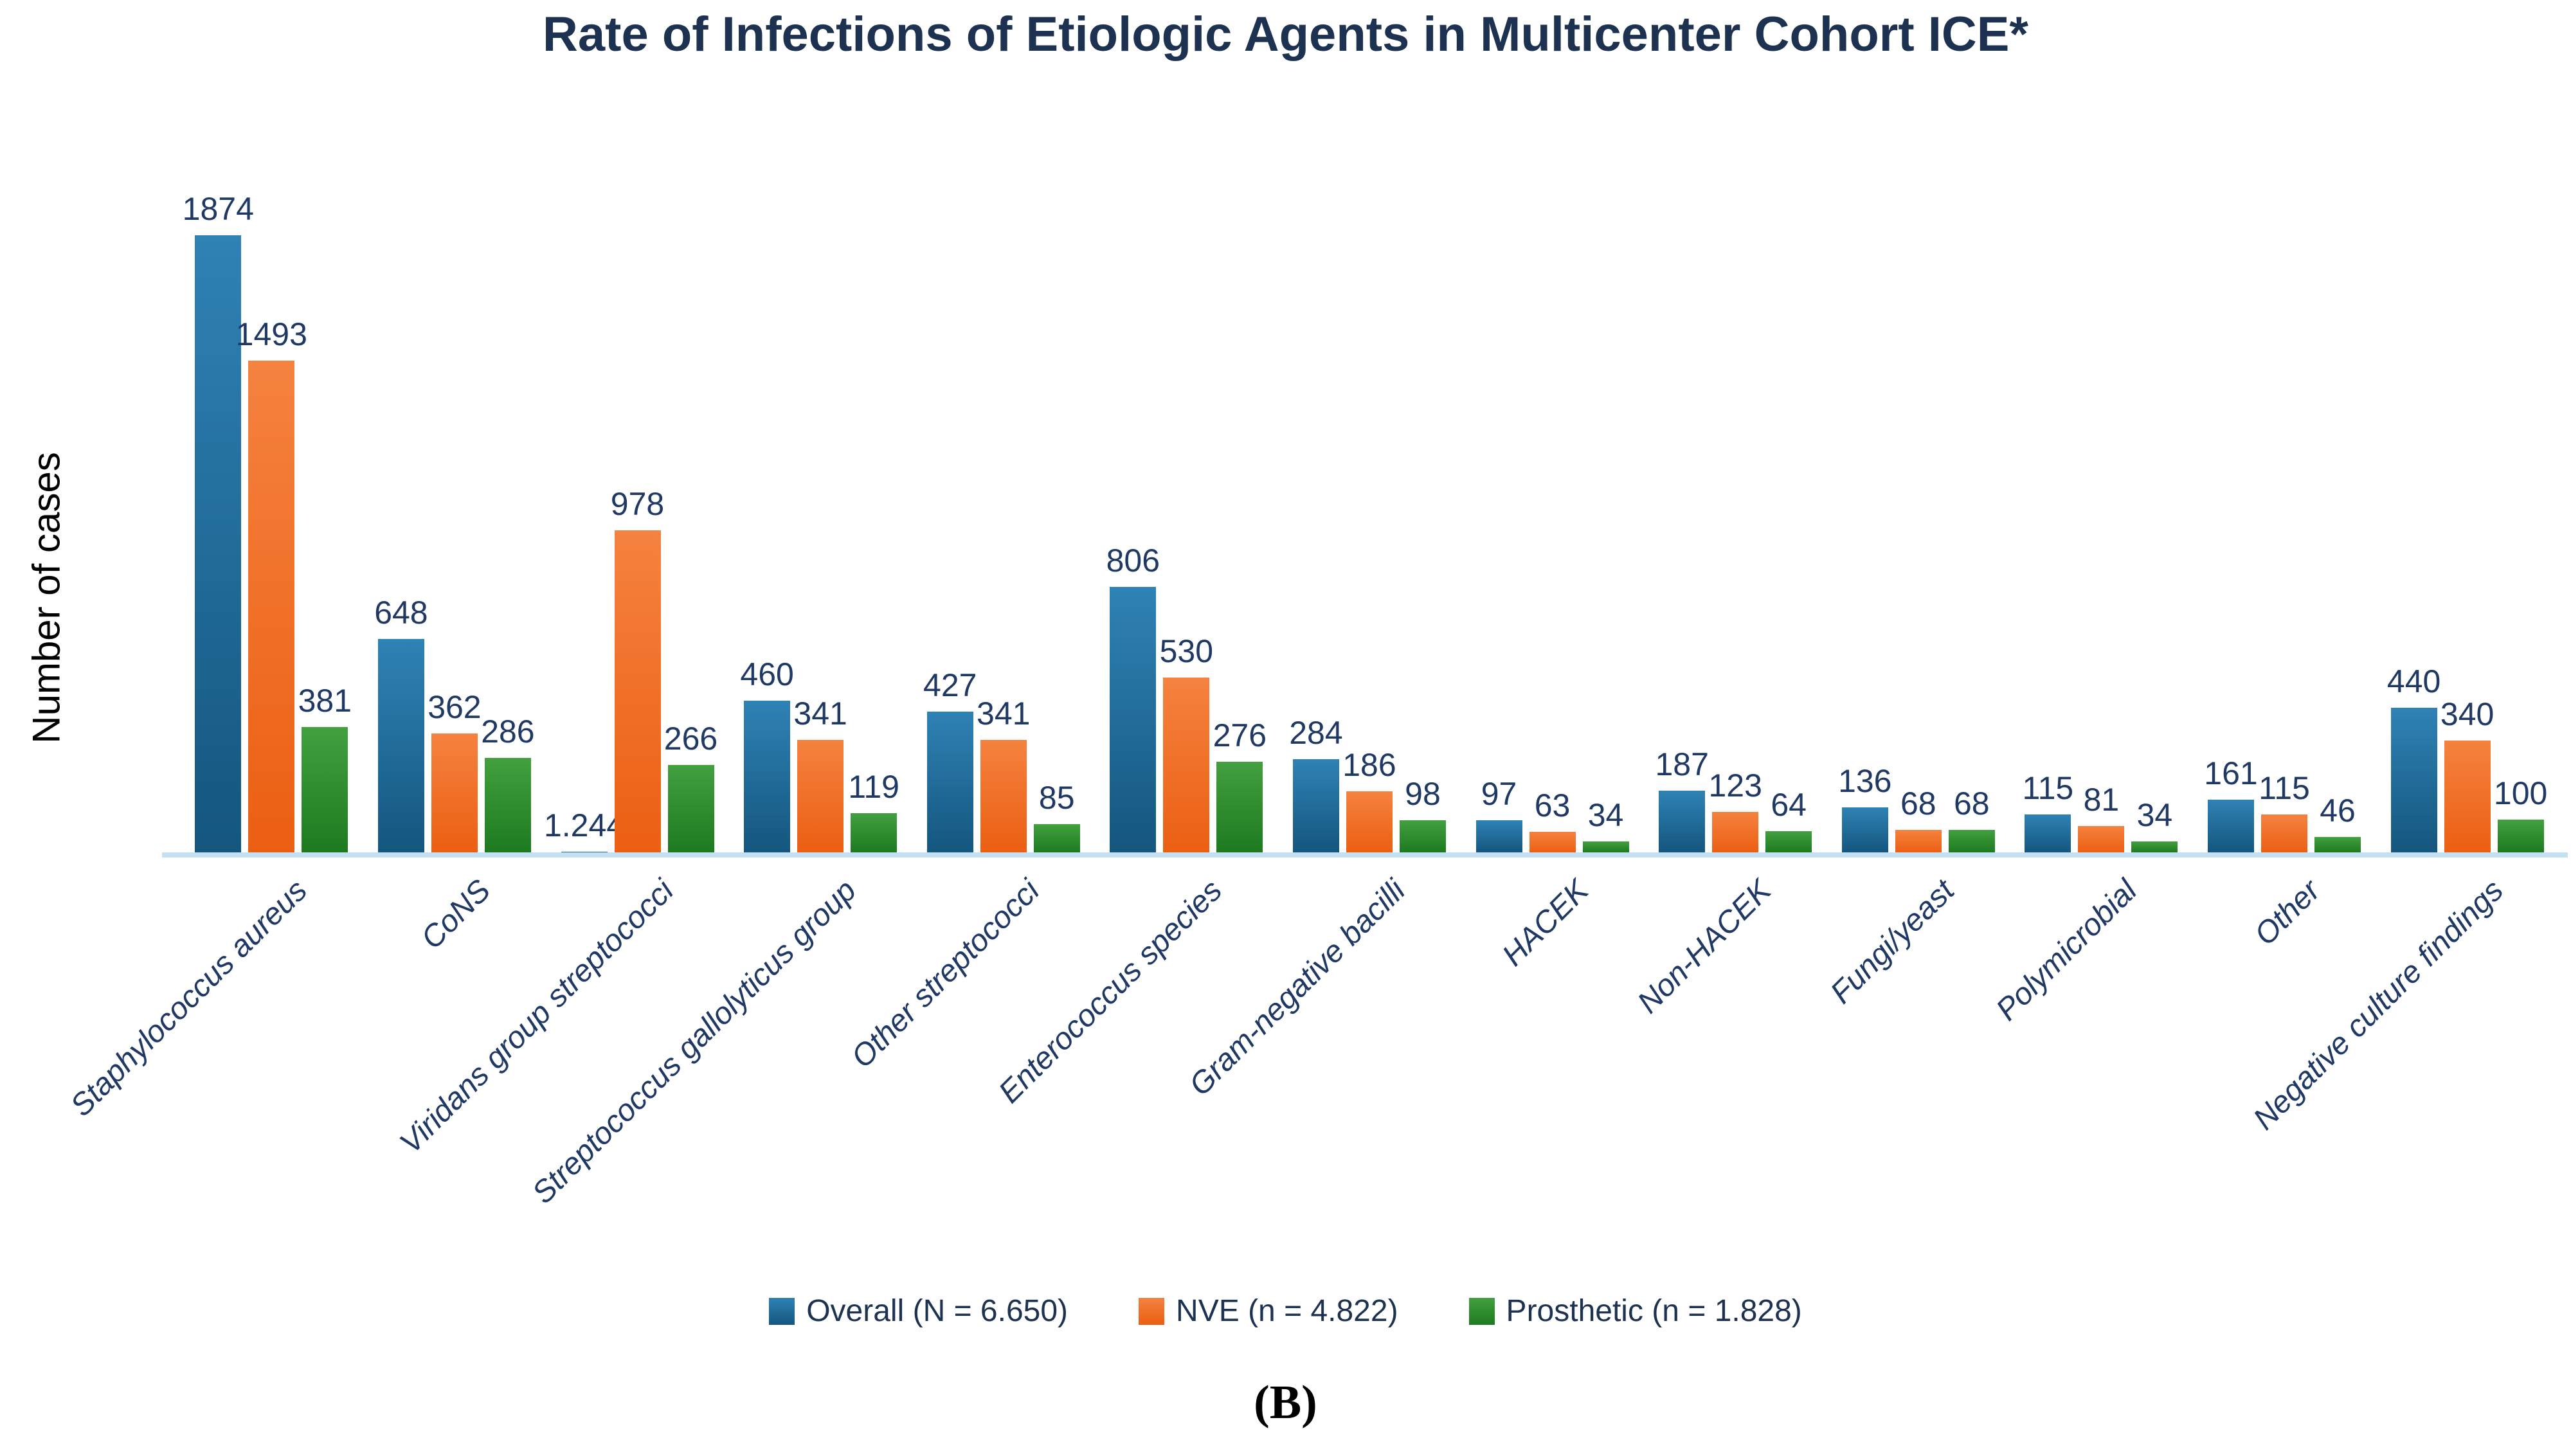 The image size is (2571, 1456). What do you see at coordinates (1918, 804) in the screenshot?
I see `bar-value-label: 68` at bounding box center [1918, 804].